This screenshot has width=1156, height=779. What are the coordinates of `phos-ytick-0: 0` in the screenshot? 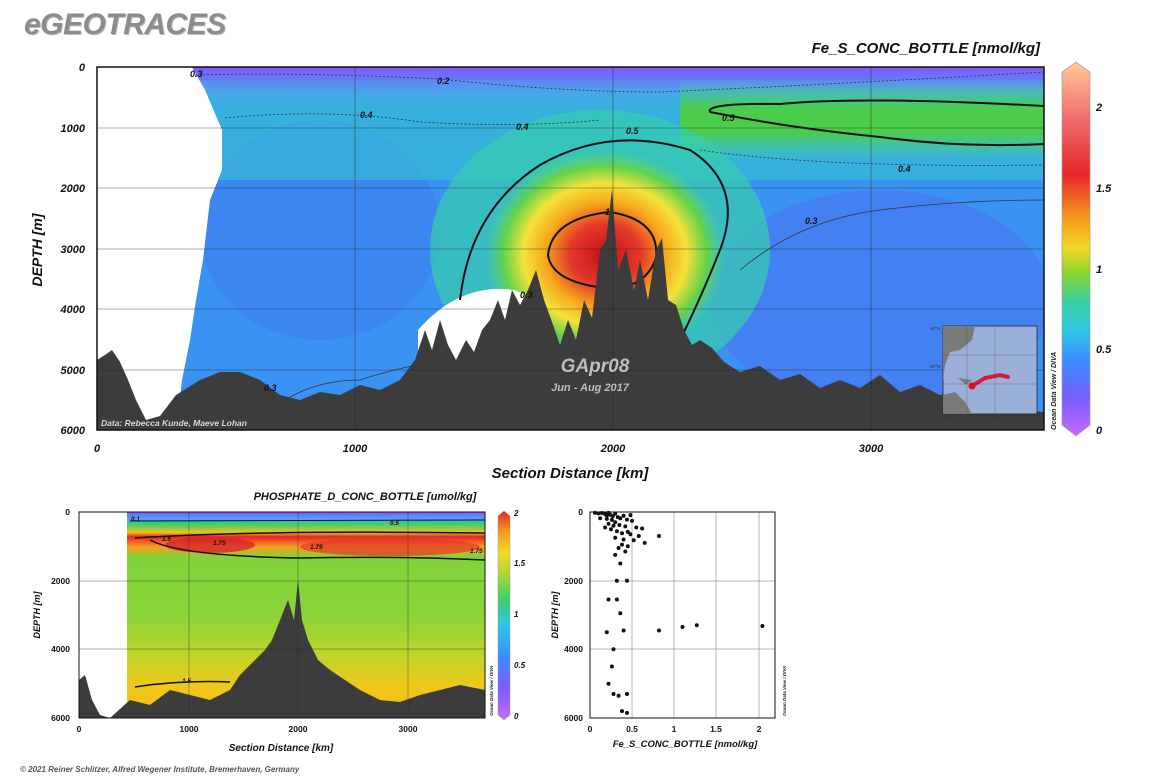 It's located at (67, 512).